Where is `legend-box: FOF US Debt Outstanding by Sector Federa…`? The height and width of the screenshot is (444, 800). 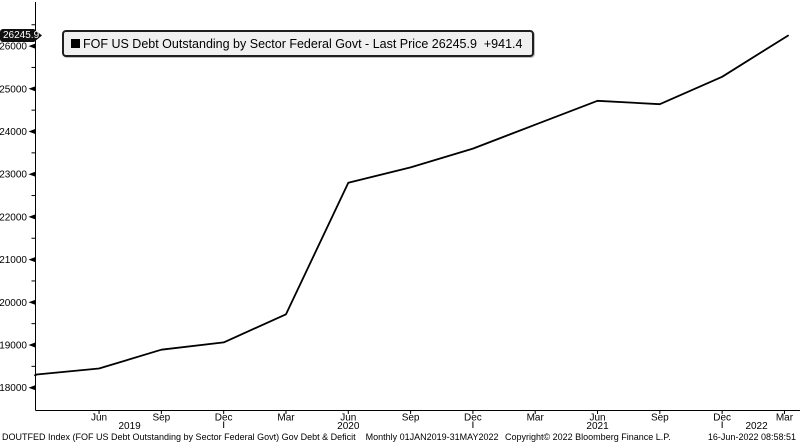
legend-box: FOF US Debt Outstanding by Sector Federa… is located at coordinates (298, 43).